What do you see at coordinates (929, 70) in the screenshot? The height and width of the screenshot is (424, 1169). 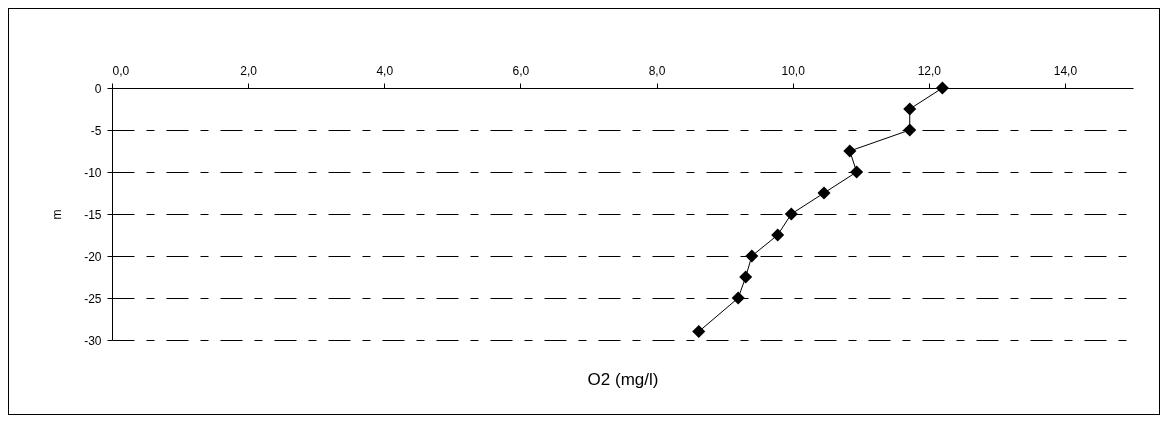 I see `x-tick-label: 12,0` at bounding box center [929, 70].